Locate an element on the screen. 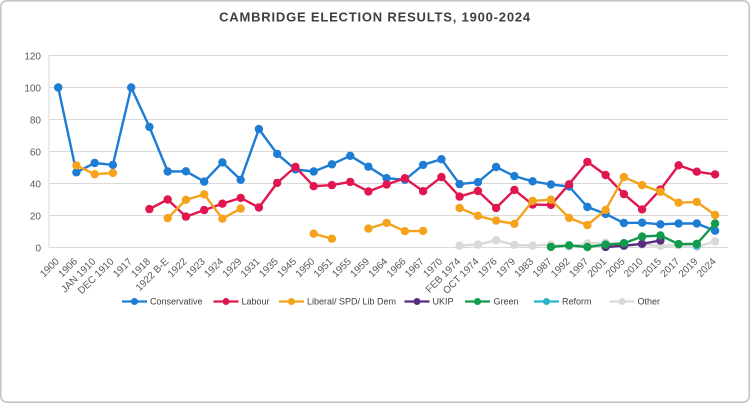 This screenshot has height=403, width=750. svg-text: 80 is located at coordinates (36, 121).